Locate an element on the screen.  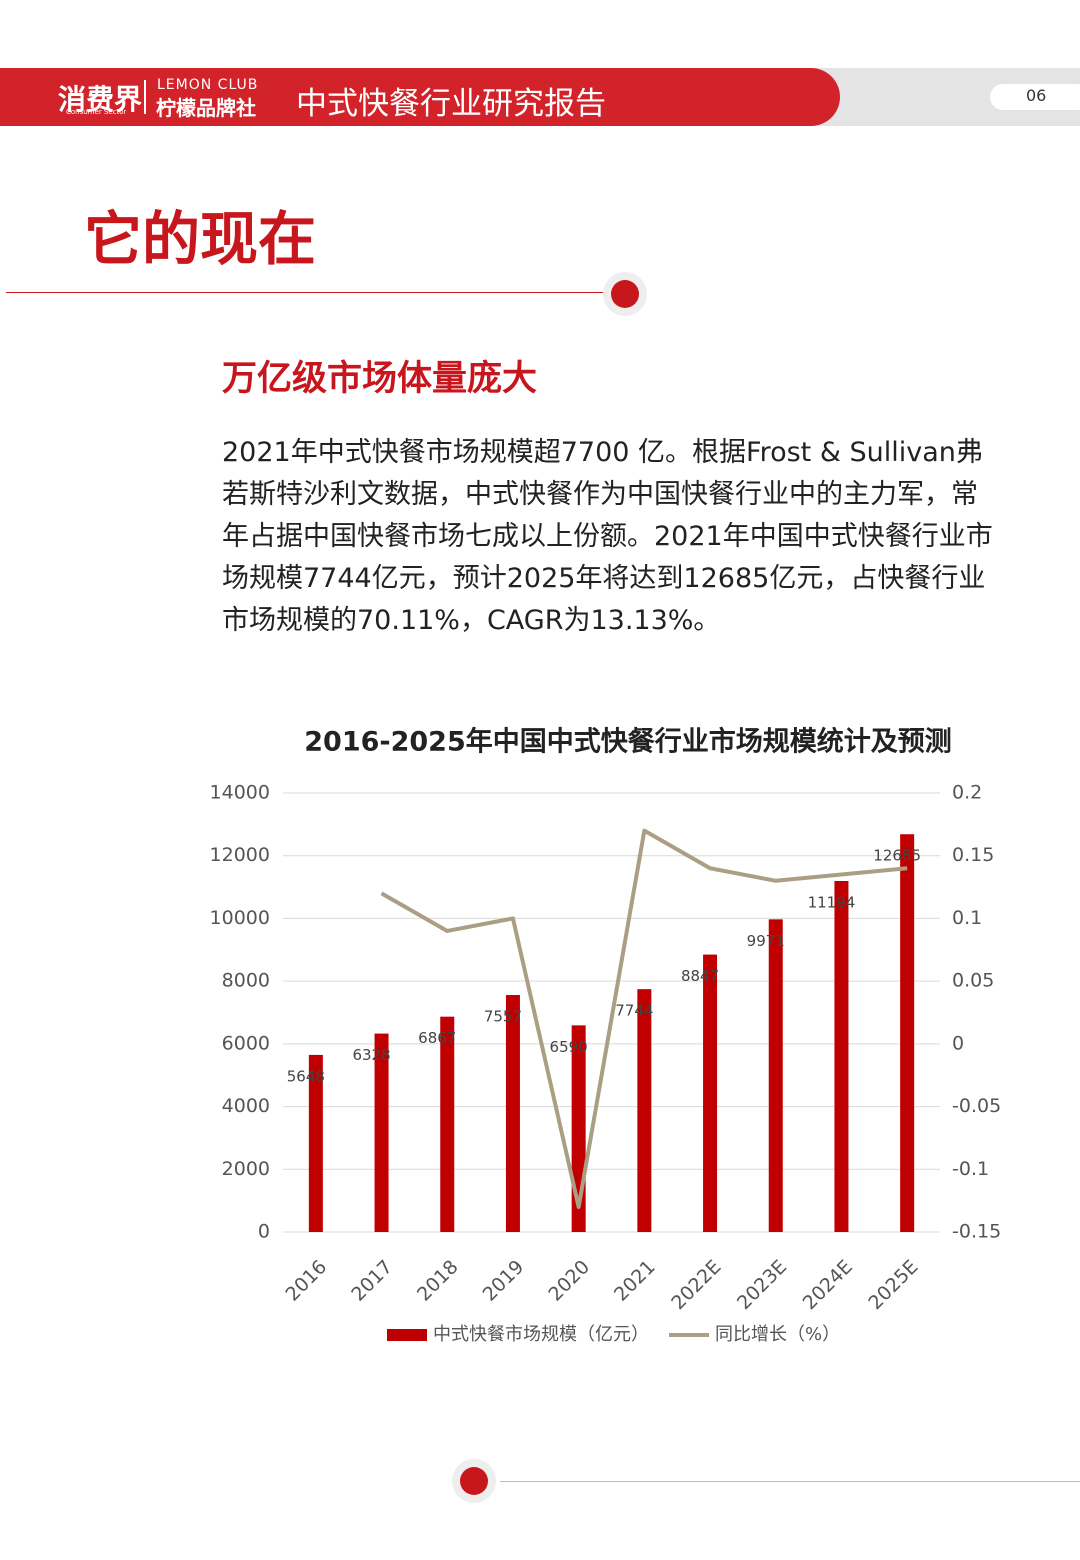
line is located at coordinates (644, 1018).